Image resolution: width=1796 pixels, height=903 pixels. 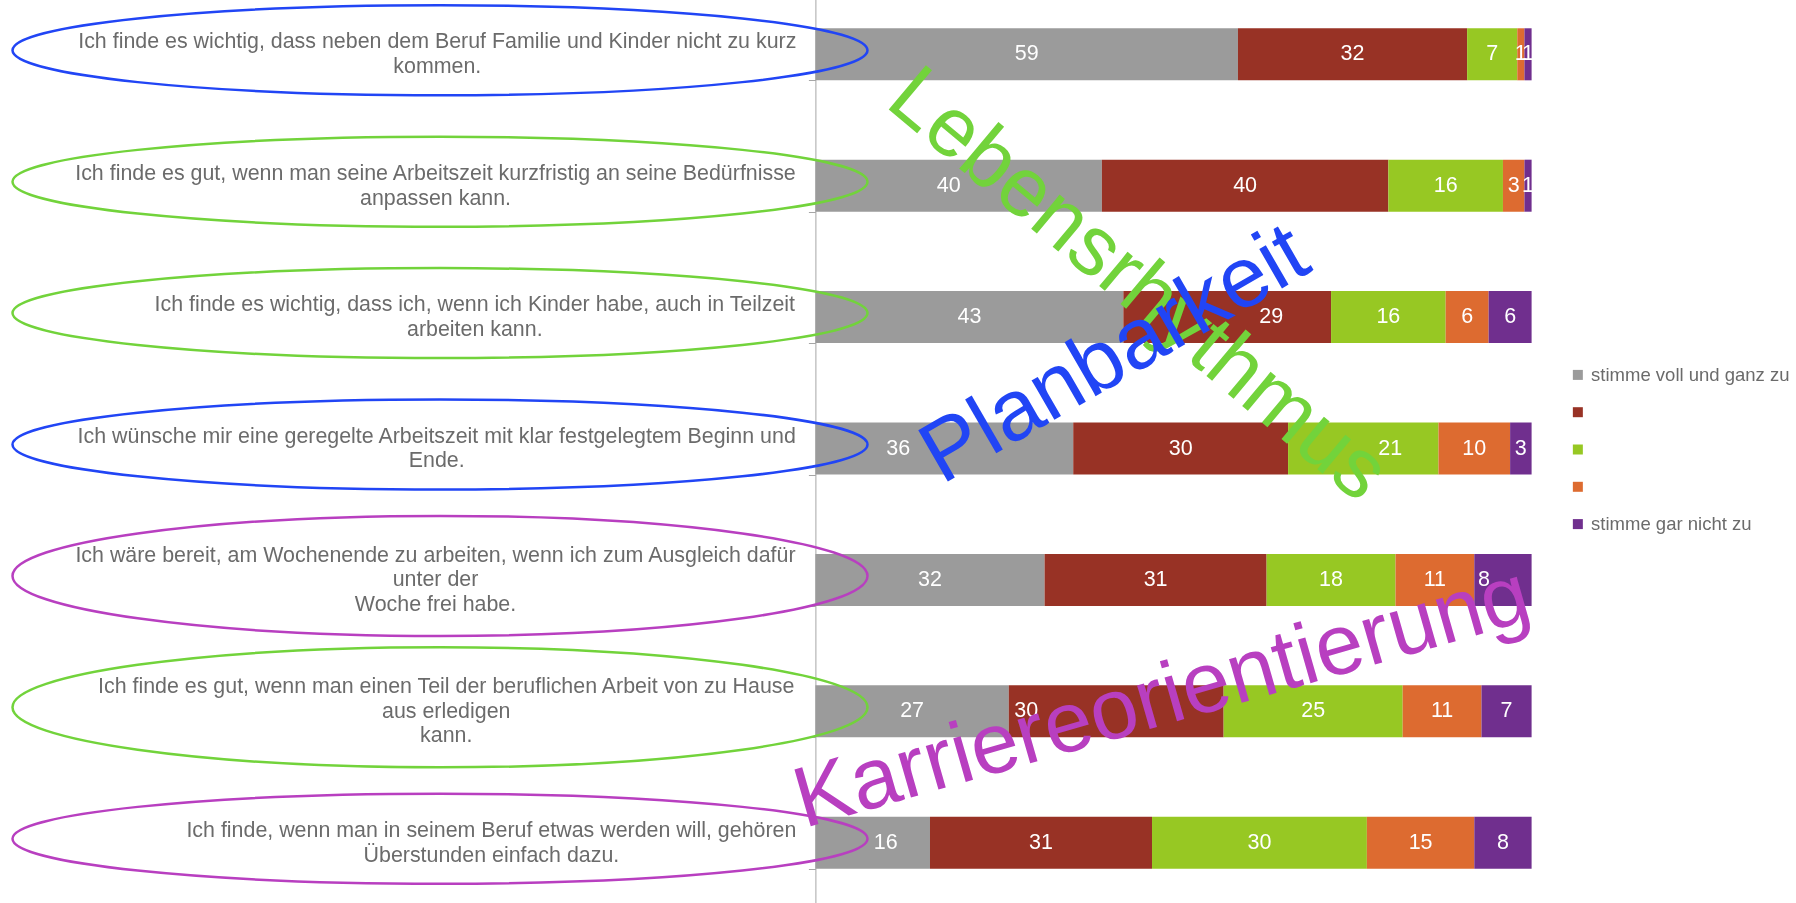 I want to click on data-label: 8, so click(x=1502, y=841).